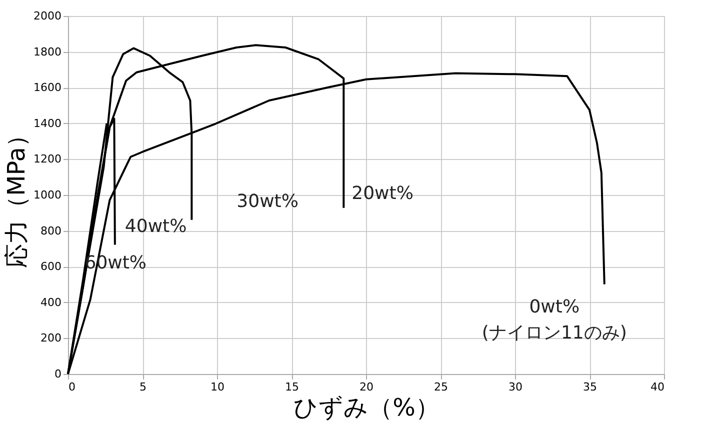 Image resolution: width=711 pixels, height=447 pixels. Describe the element at coordinates (16, 195) in the screenshot. I see `y-axis-title: 応力（MPa）` at that location.